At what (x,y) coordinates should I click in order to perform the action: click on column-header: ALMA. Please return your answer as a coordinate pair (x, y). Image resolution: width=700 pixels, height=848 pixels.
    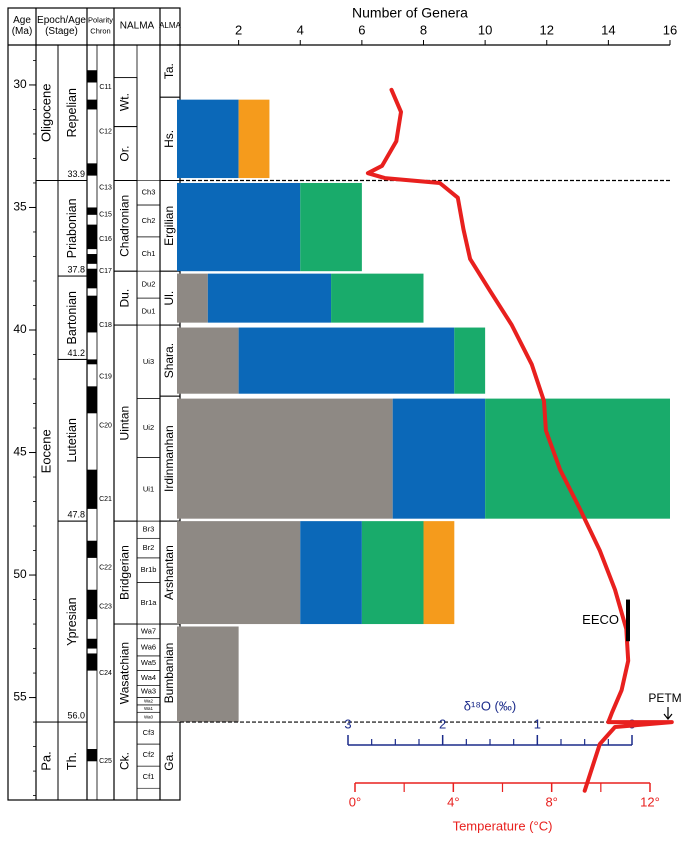
    Looking at the image, I should click on (170, 25).